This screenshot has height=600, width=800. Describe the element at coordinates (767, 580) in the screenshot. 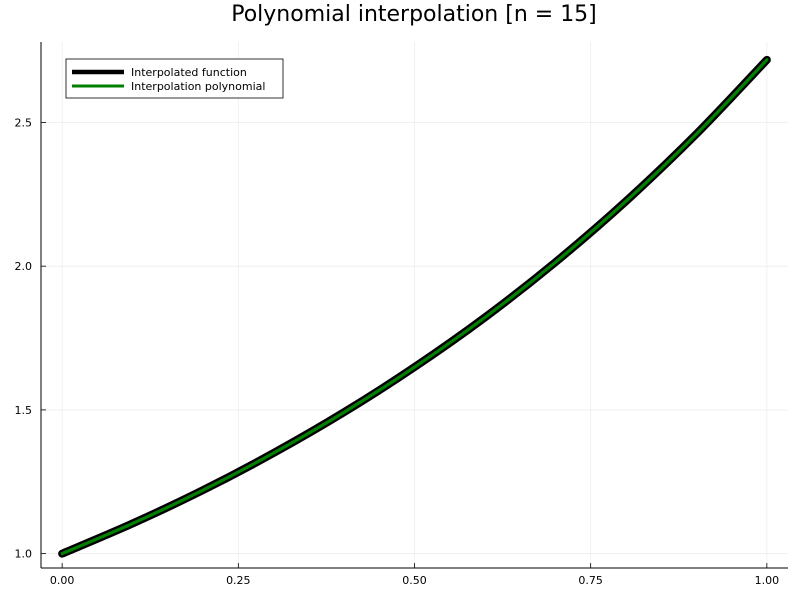

I see `x-tick-label-4: 1.00` at that location.